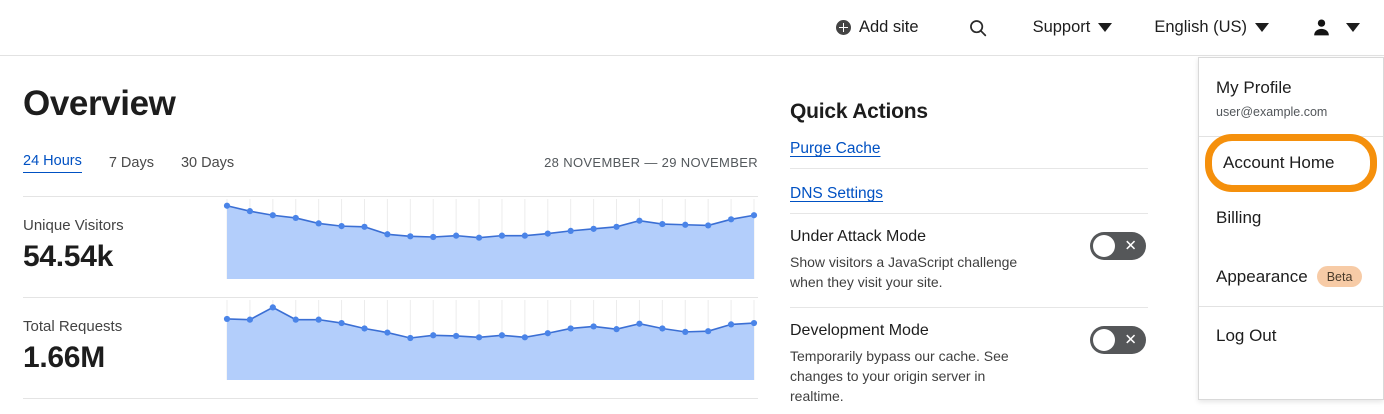 The width and height of the screenshot is (1384, 414). I want to click on menu-item-account-home: Account Home, so click(1291, 163).